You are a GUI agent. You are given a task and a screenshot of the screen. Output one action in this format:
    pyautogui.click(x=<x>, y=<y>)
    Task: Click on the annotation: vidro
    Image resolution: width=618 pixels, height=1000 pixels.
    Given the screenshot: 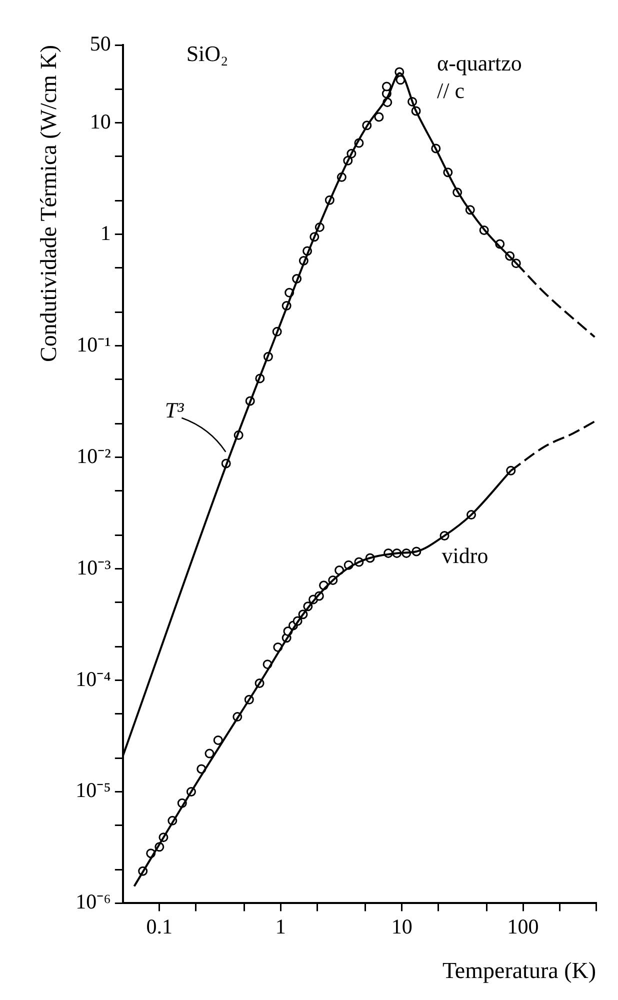 What is the action you would take?
    pyautogui.click(x=465, y=555)
    